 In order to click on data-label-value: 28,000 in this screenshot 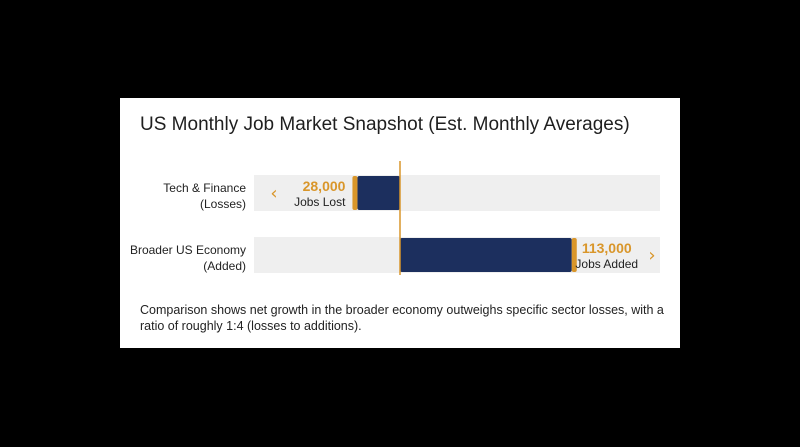, I will do `click(324, 186)`.